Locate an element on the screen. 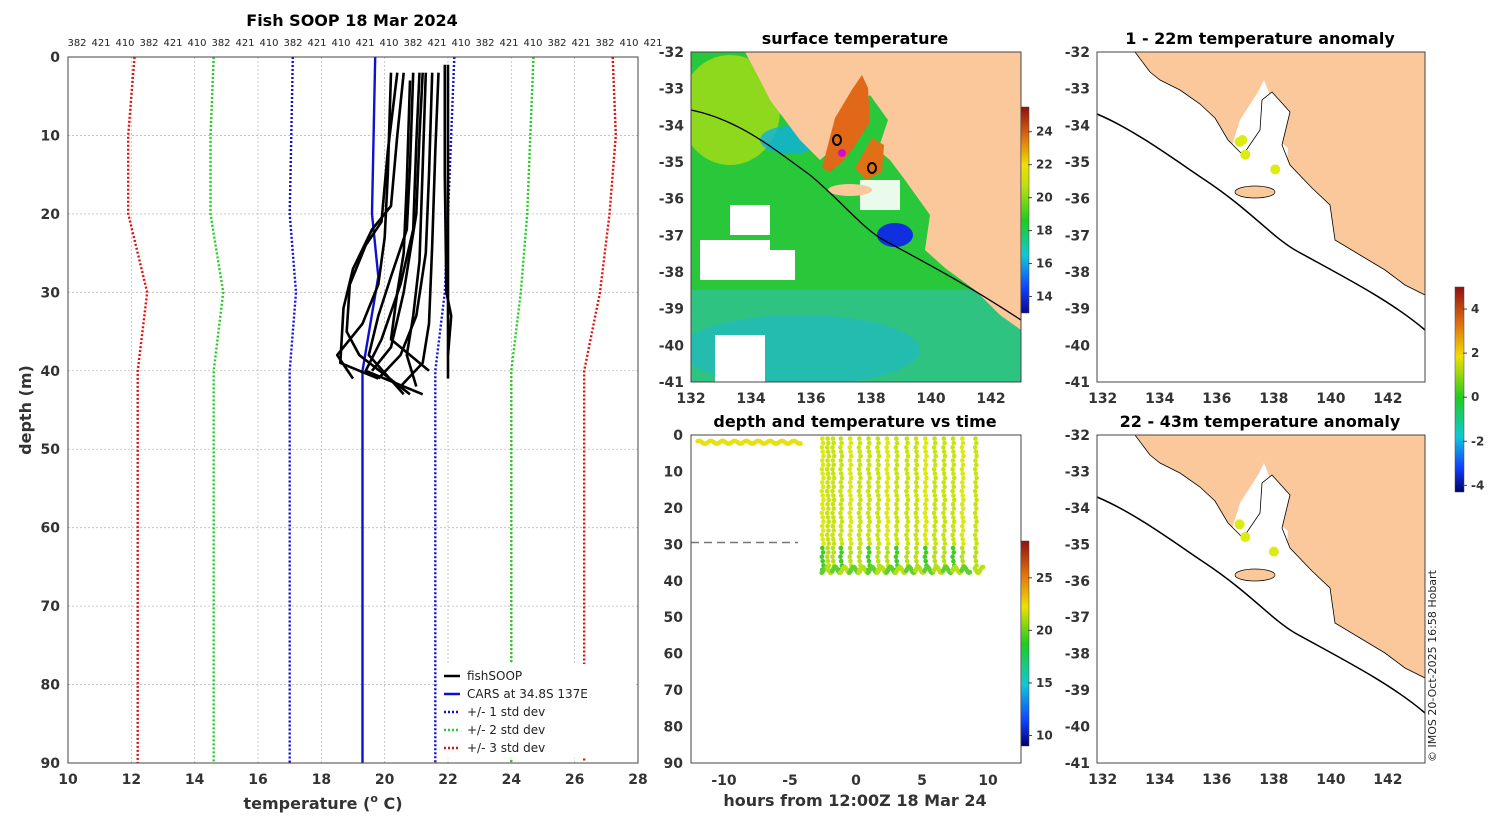 This screenshot has height=824, width=1500. sst-cloud-gap is located at coordinates (880, 195).